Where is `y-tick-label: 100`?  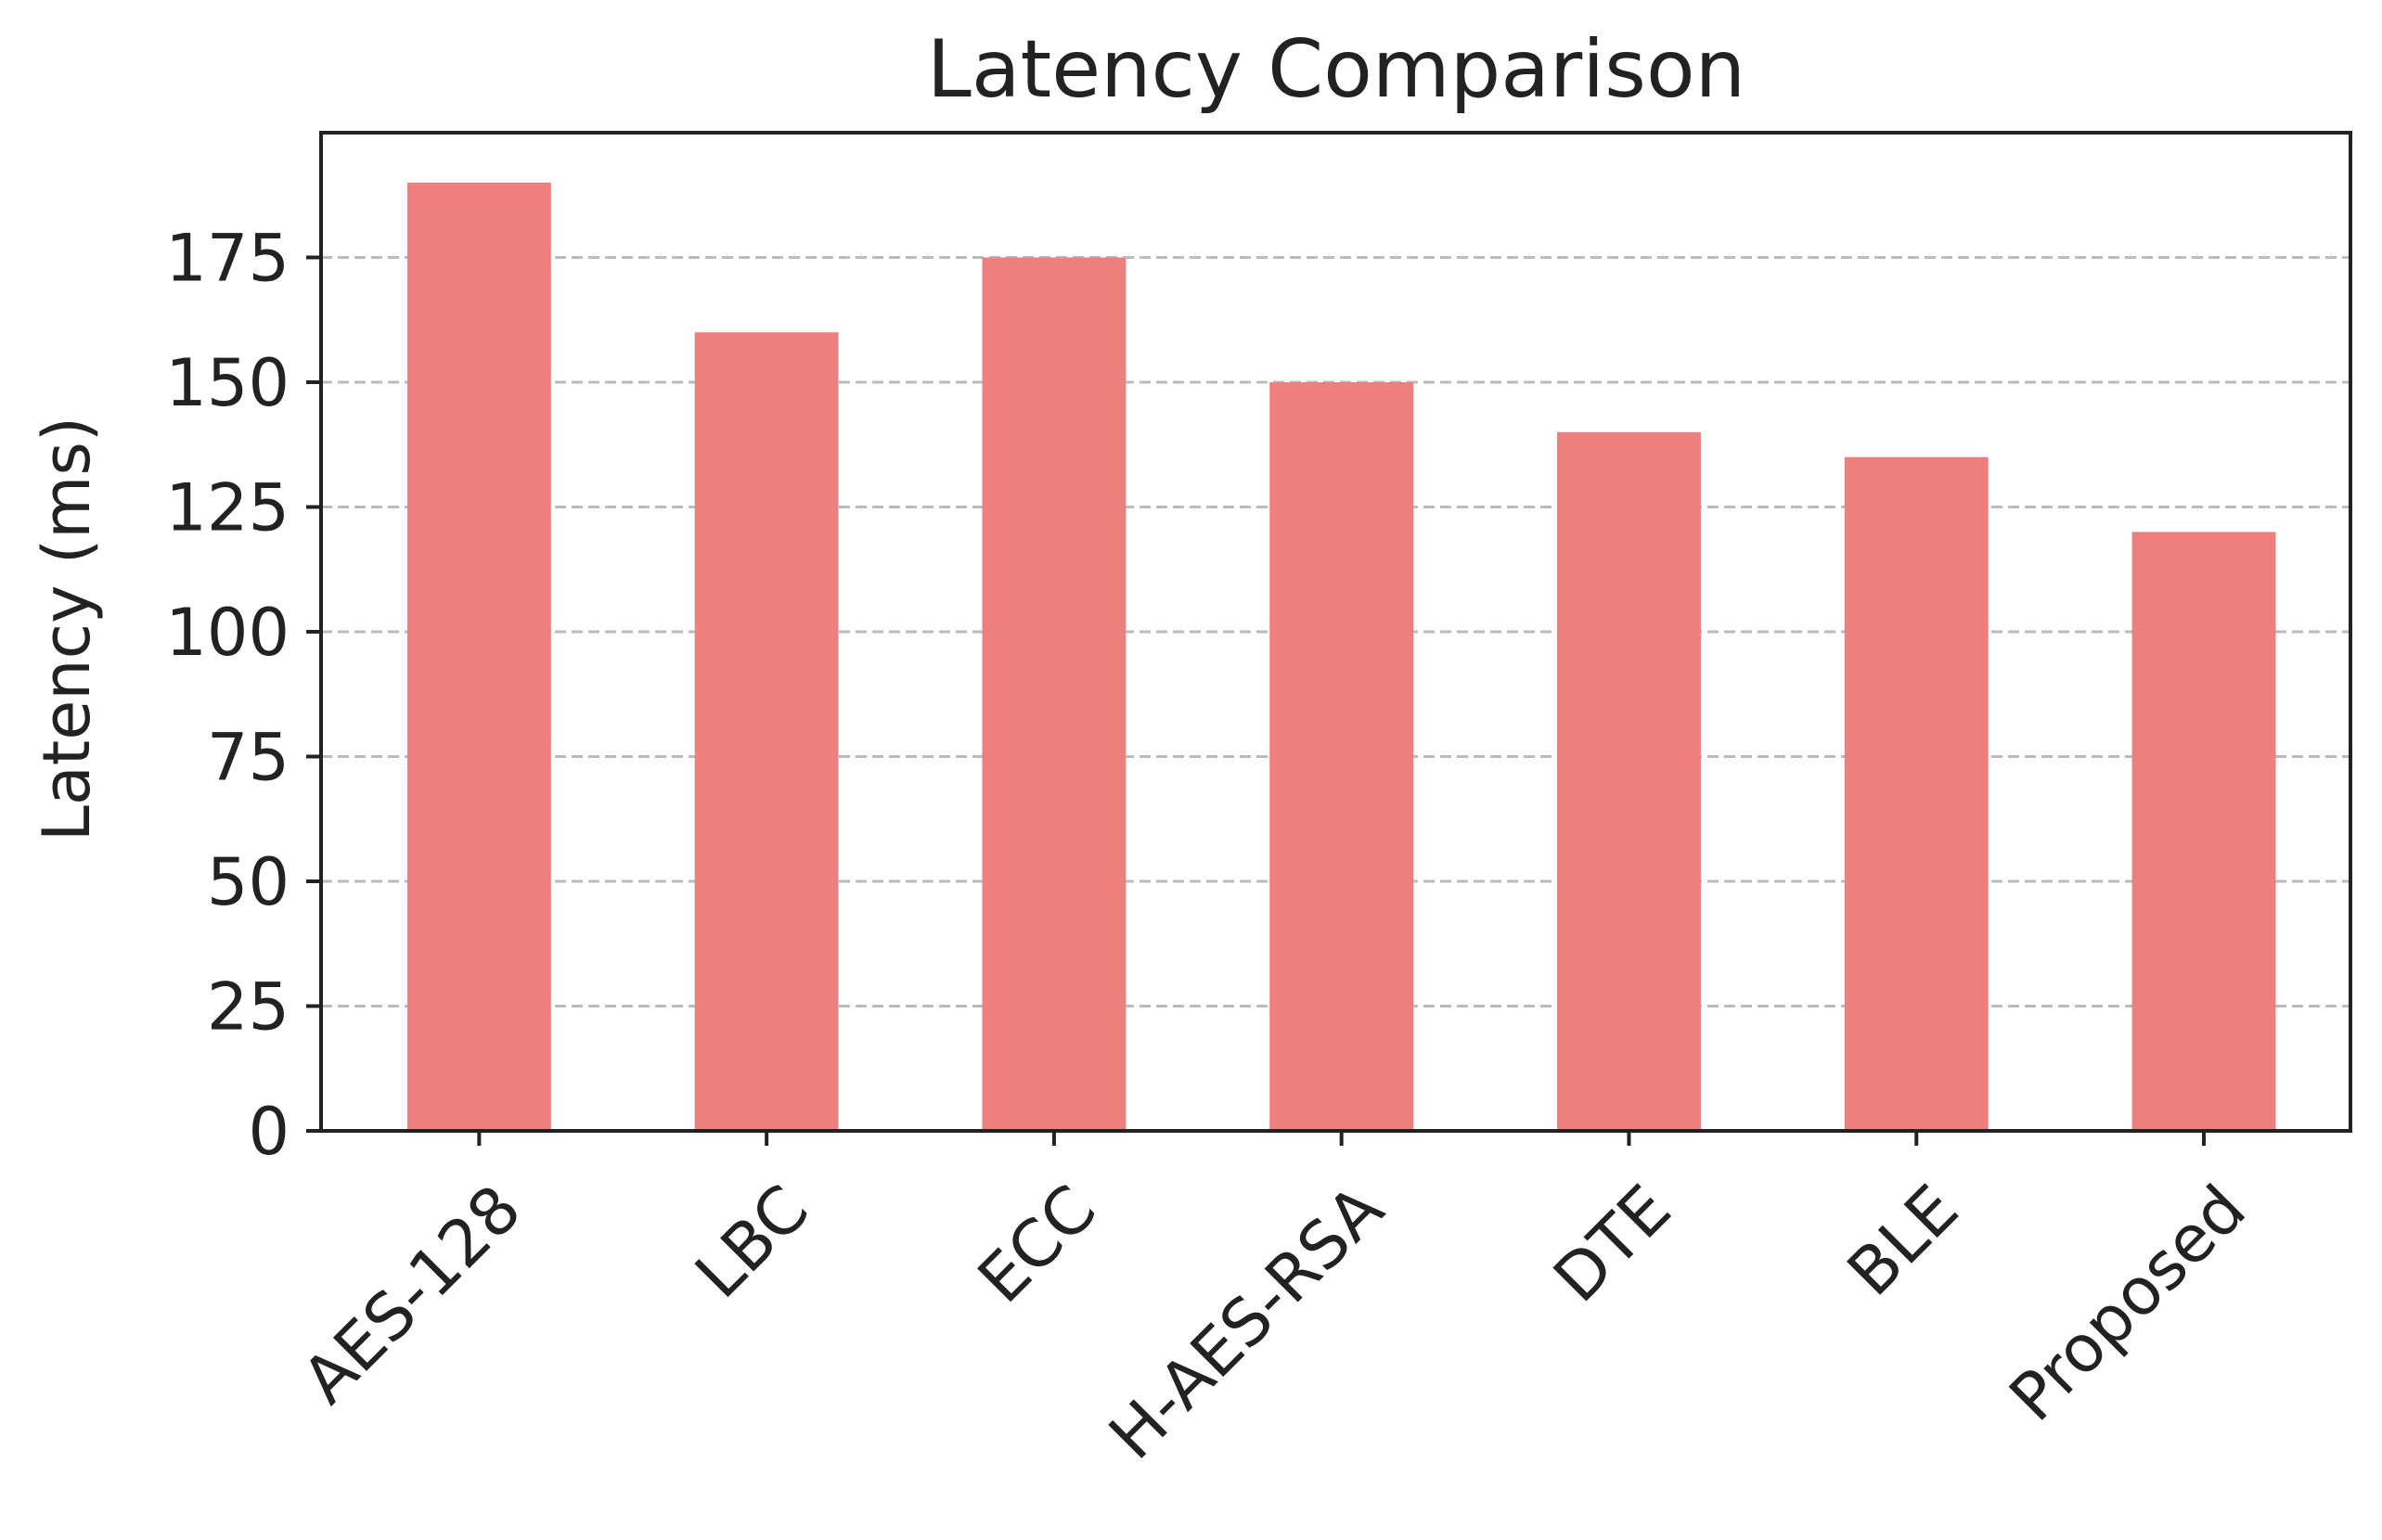
y-tick-label: 100 is located at coordinates (227, 633).